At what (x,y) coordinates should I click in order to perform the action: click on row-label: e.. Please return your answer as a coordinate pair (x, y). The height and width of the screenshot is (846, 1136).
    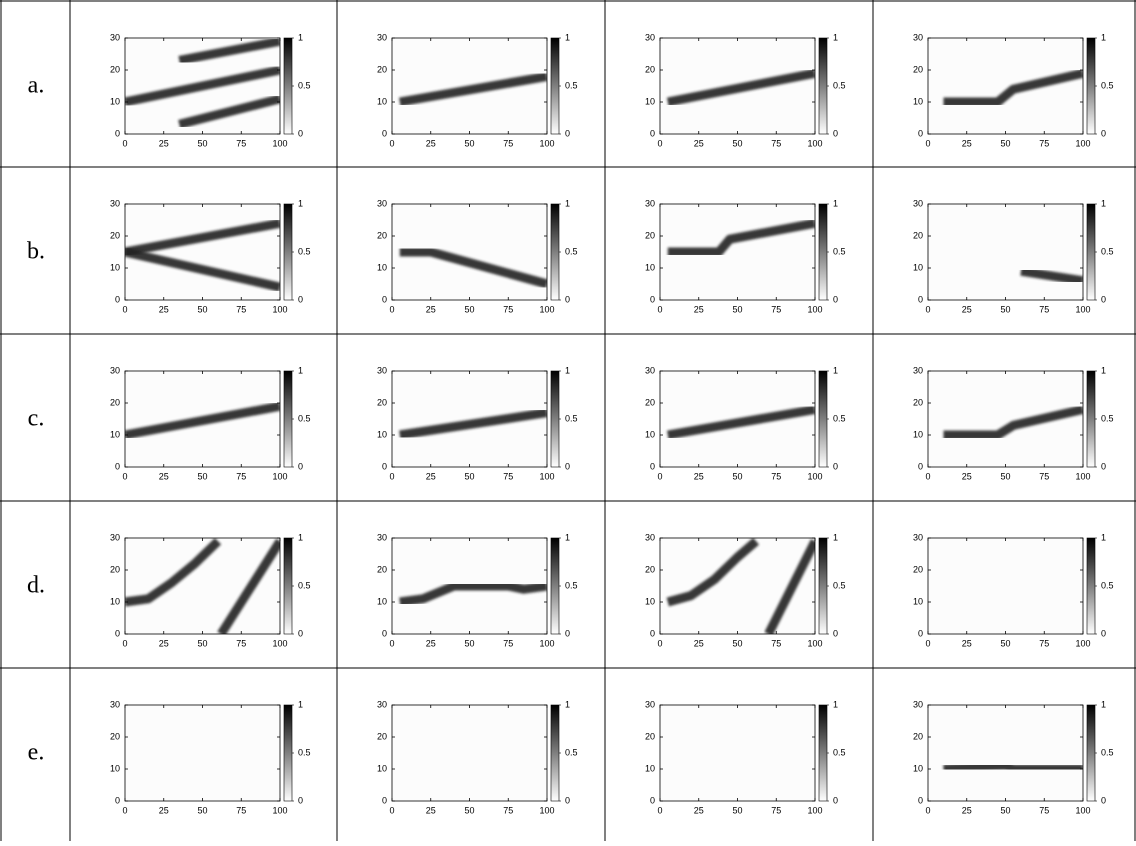
    Looking at the image, I should click on (36, 753).